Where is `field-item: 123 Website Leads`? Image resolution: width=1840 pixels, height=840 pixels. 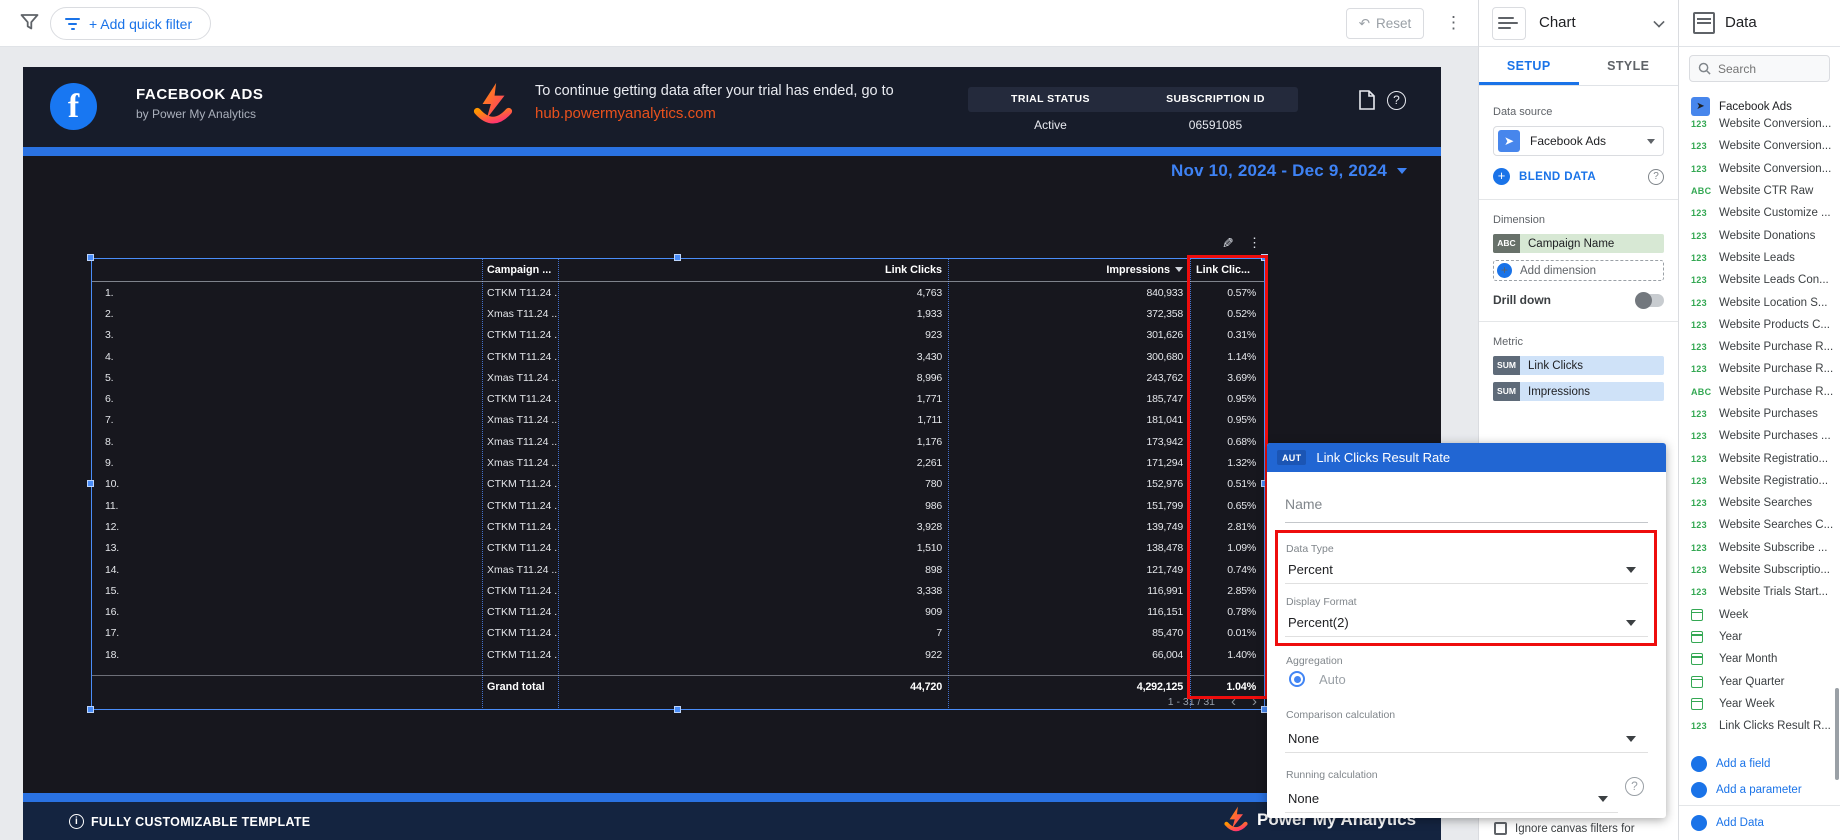
field-item: 123 Website Leads is located at coordinates (1759, 258).